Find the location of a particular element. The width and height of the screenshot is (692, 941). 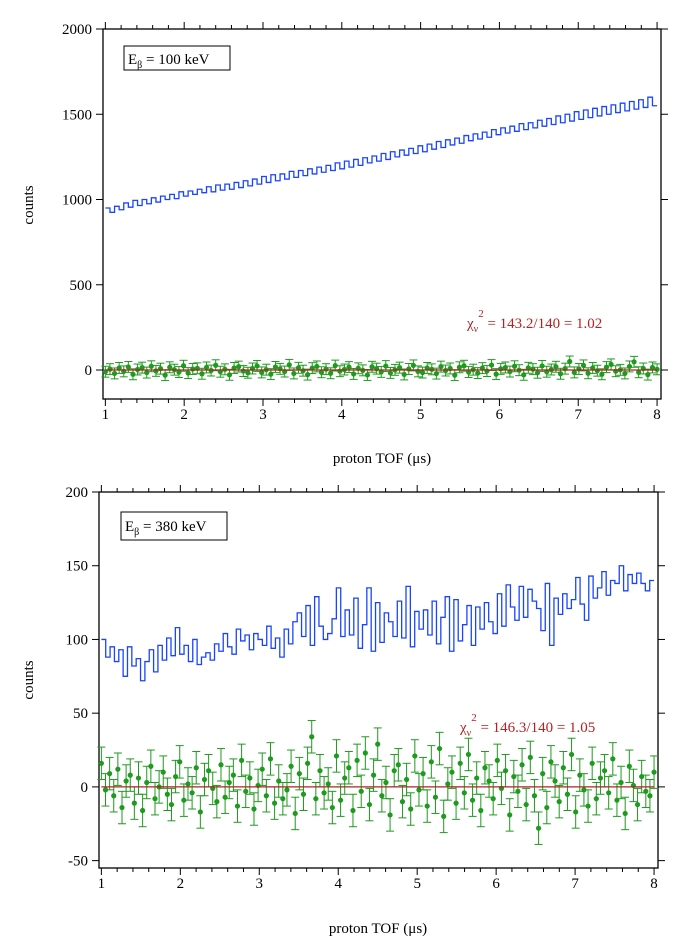

y-tick-label: 500 is located at coordinates (81, 286).